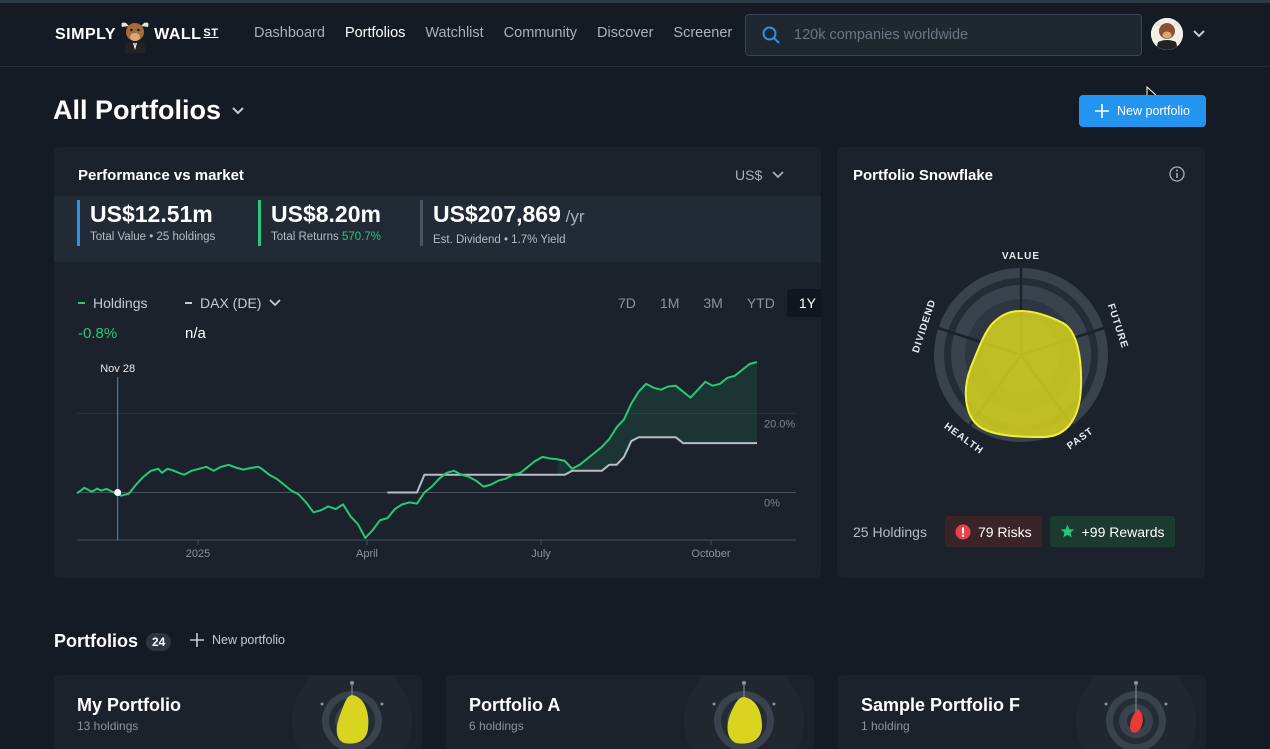 This screenshot has height=749, width=1270. I want to click on portfolios-heading: Portfolios 24, so click(113, 641).